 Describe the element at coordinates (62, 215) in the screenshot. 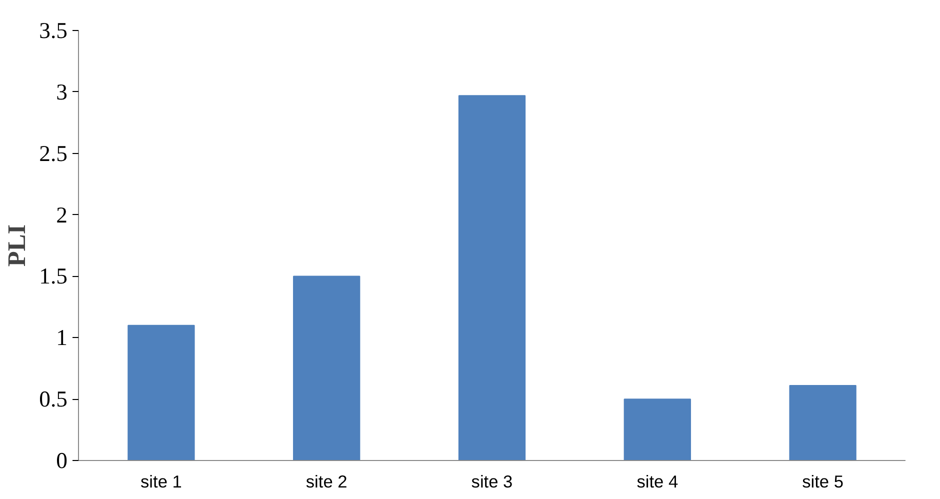

I see `y-tick-label: 2` at that location.